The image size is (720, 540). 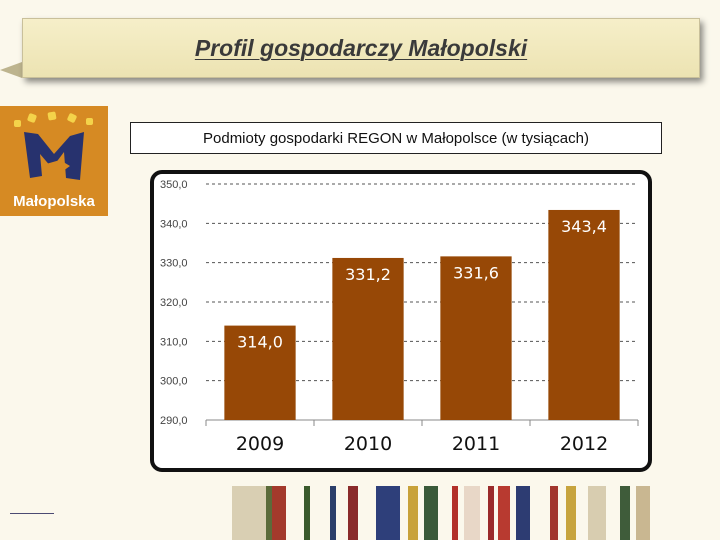 What do you see at coordinates (476, 444) in the screenshot?
I see `x-tick-label: 2011` at bounding box center [476, 444].